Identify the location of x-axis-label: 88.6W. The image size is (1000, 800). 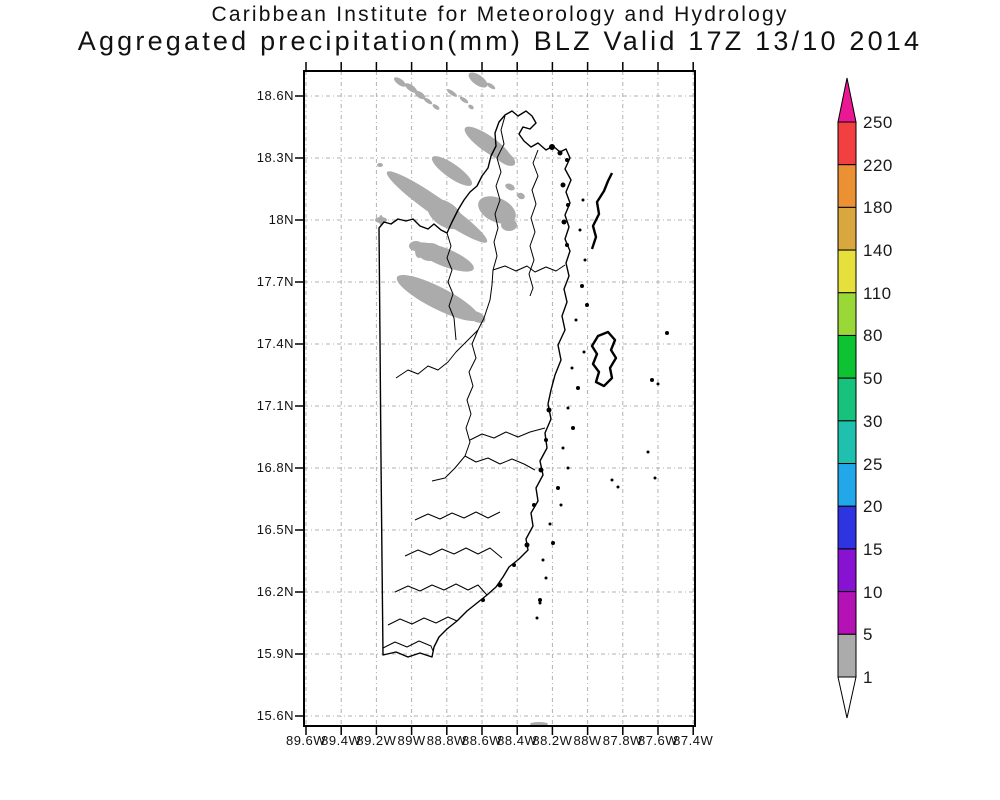
(482, 740).